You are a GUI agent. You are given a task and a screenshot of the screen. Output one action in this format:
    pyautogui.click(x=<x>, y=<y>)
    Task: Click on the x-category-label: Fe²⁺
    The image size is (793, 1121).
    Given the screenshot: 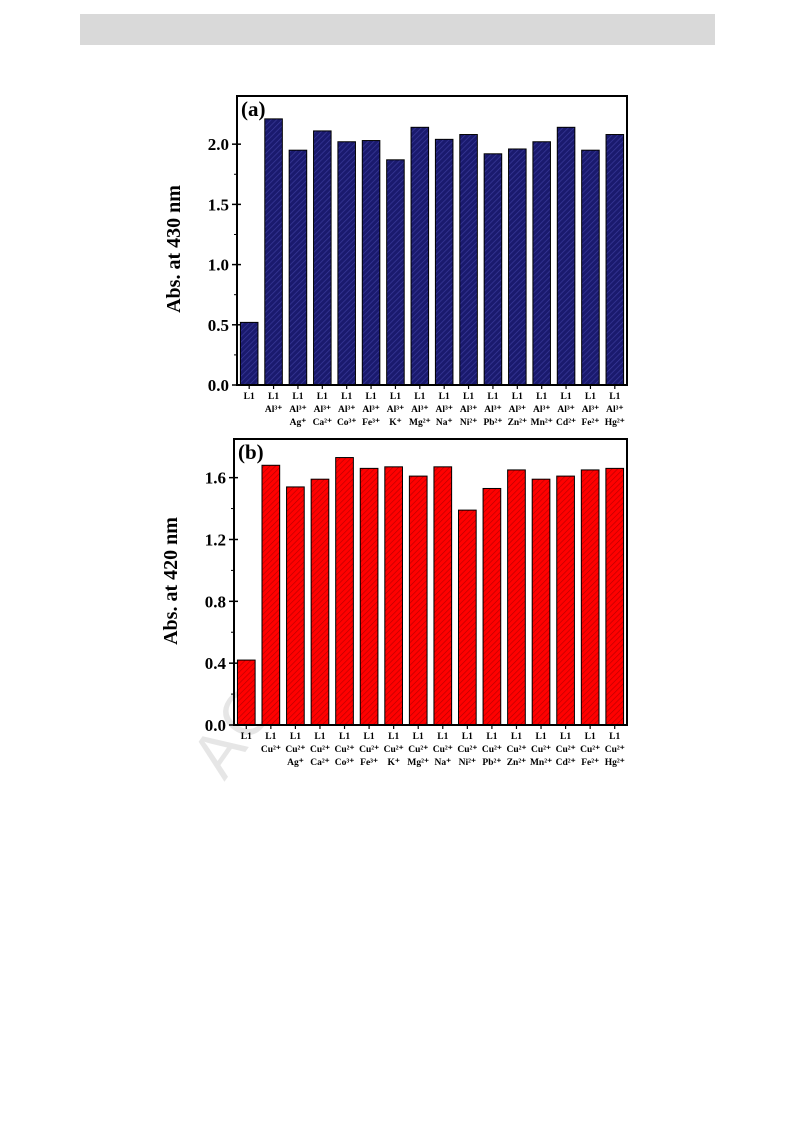 What is the action you would take?
    pyautogui.click(x=590, y=763)
    